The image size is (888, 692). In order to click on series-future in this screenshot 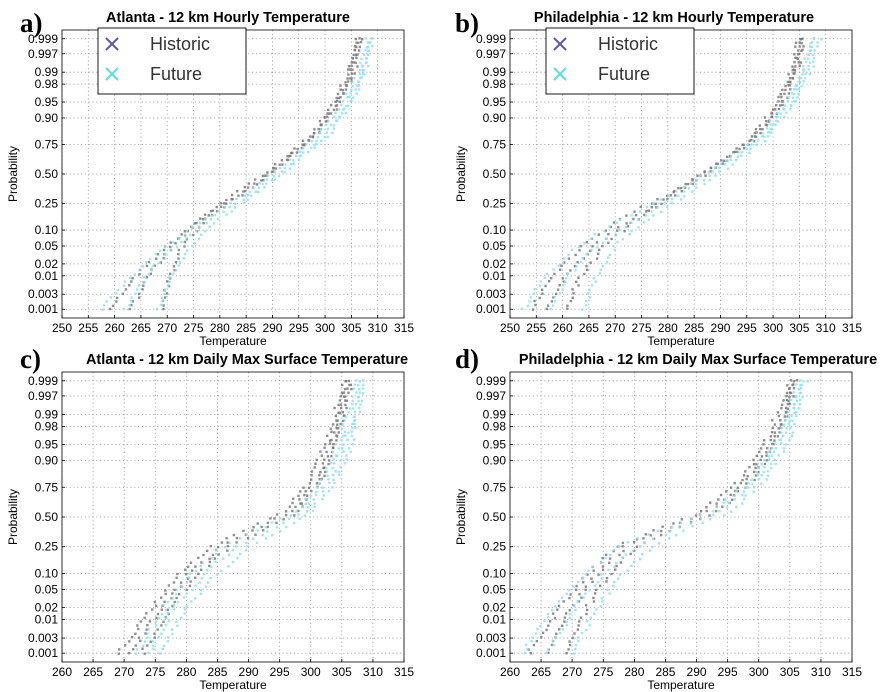, I will do `click(666, 517)`.